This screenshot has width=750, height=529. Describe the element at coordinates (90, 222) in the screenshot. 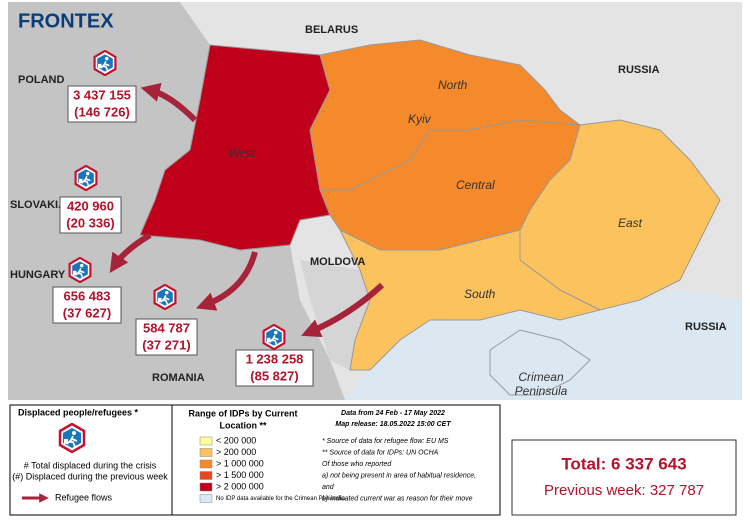

I see `flow-previous: (20 336)` at that location.